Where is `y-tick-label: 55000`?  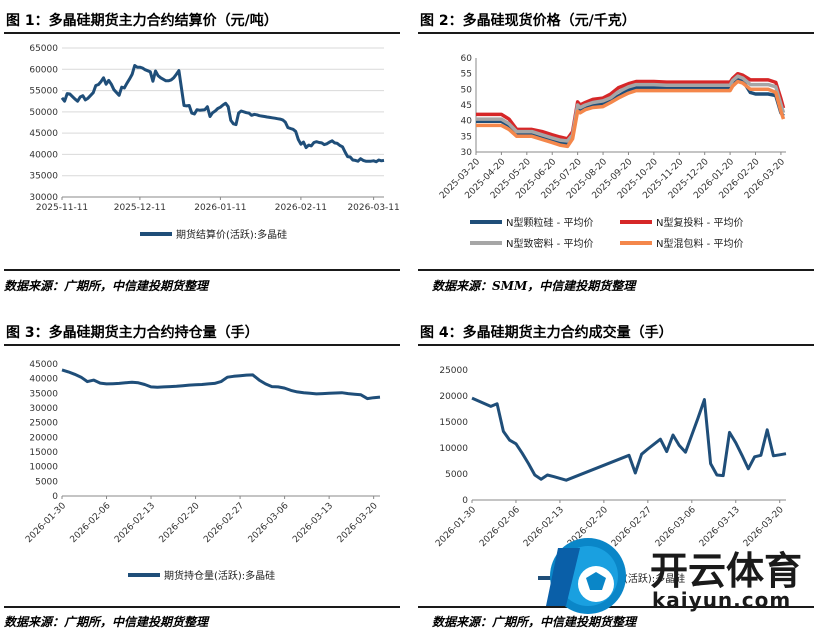 y-tick-label: 55000 is located at coordinates (43, 92).